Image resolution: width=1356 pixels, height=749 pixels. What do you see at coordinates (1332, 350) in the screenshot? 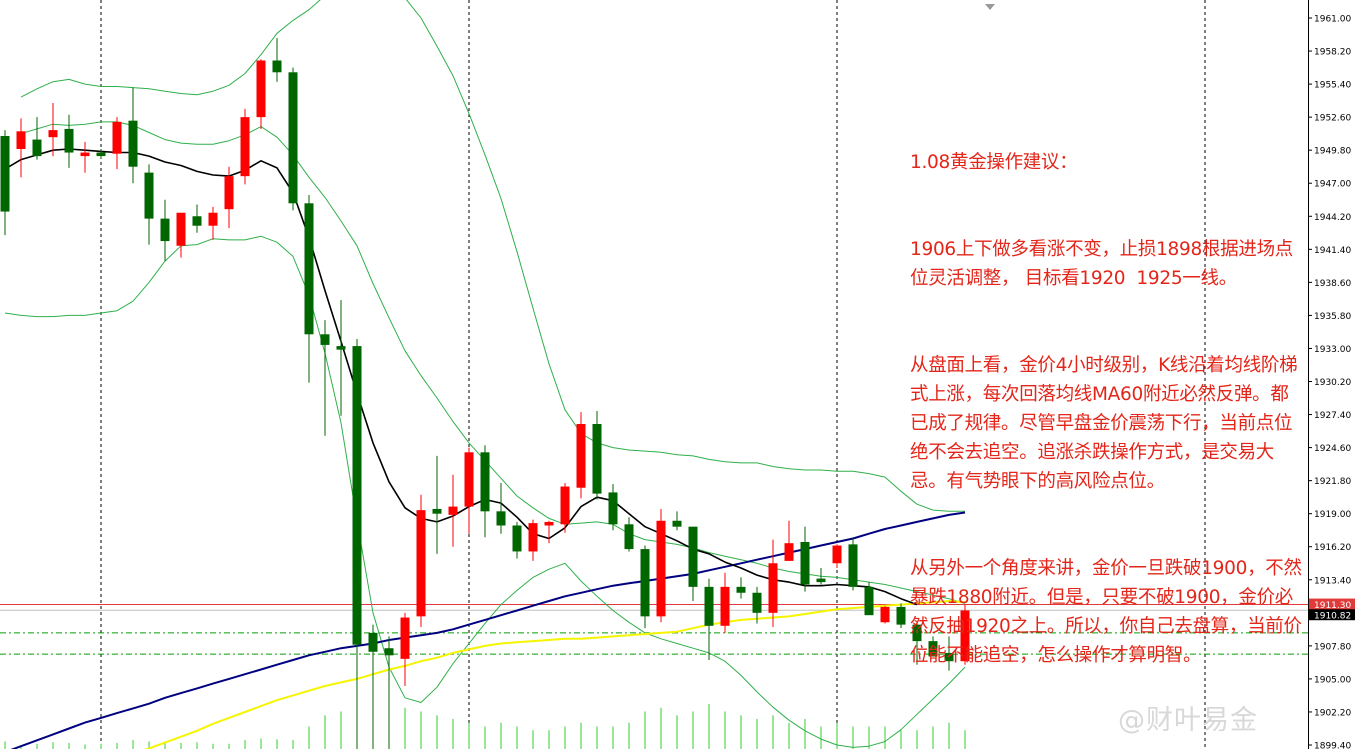
I see `price-tick-label: 1933.00` at bounding box center [1332, 350].